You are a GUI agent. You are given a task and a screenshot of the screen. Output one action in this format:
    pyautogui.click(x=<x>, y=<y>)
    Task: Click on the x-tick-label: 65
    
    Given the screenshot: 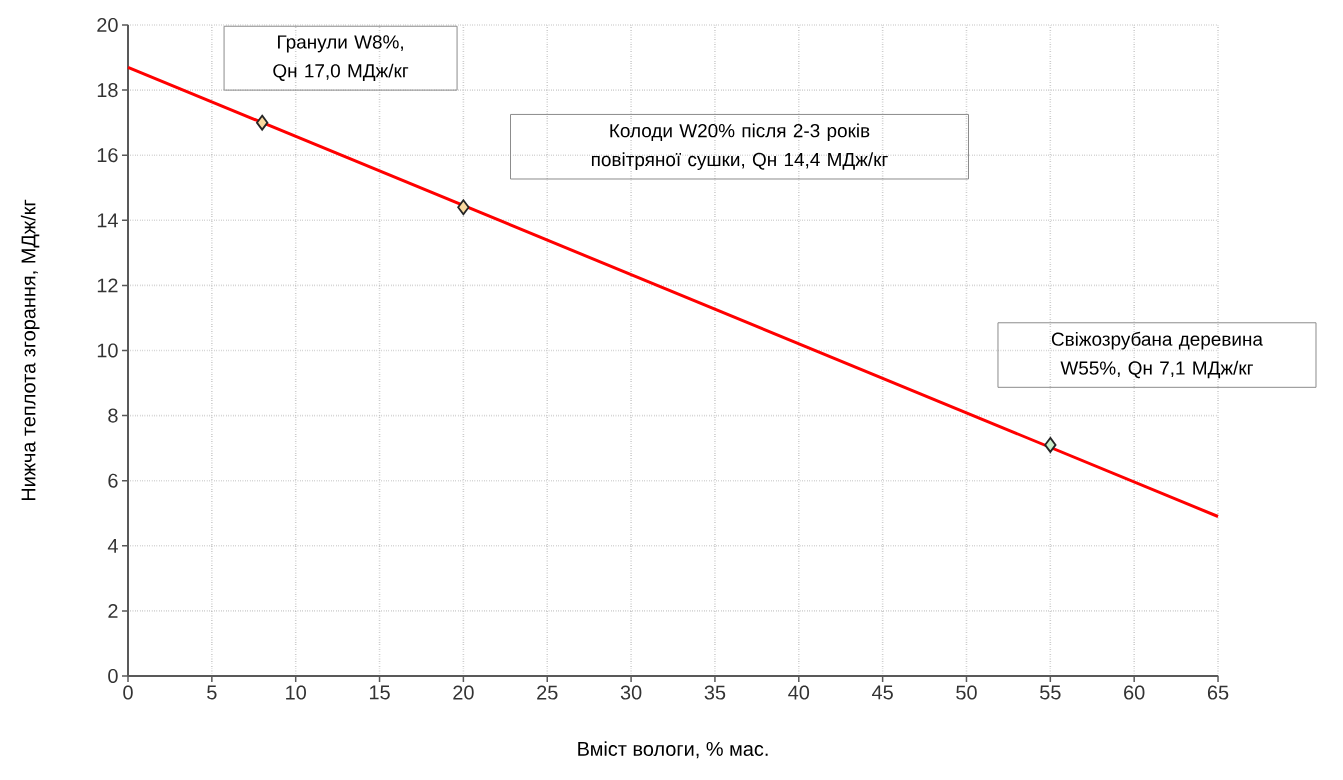 What is the action you would take?
    pyautogui.click(x=1218, y=692)
    